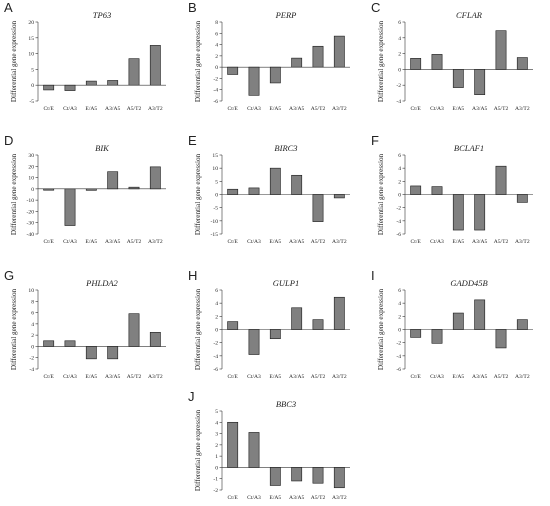  Describe the element at coordinates (8, 140) in the screenshot. I see `panel-letter: D` at that location.